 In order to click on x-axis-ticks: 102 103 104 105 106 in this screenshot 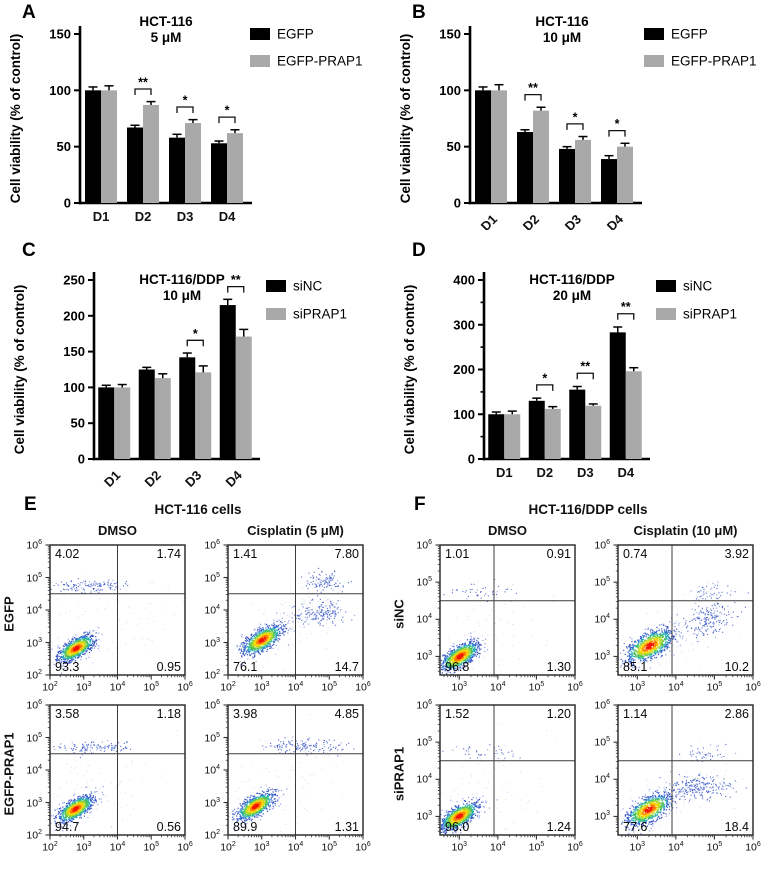, I will do `click(295, 689)`.